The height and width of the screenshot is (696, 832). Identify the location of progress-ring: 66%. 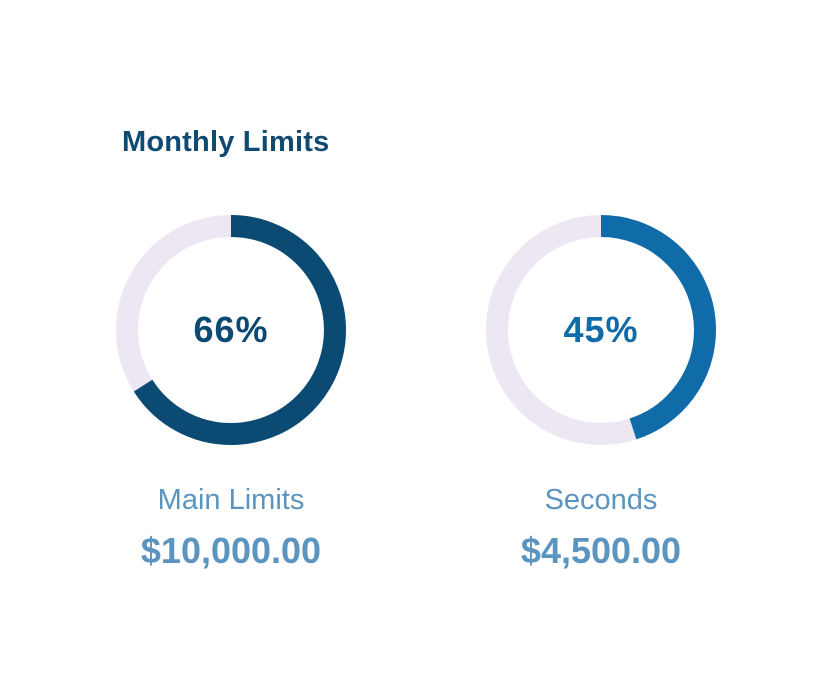
(231, 330).